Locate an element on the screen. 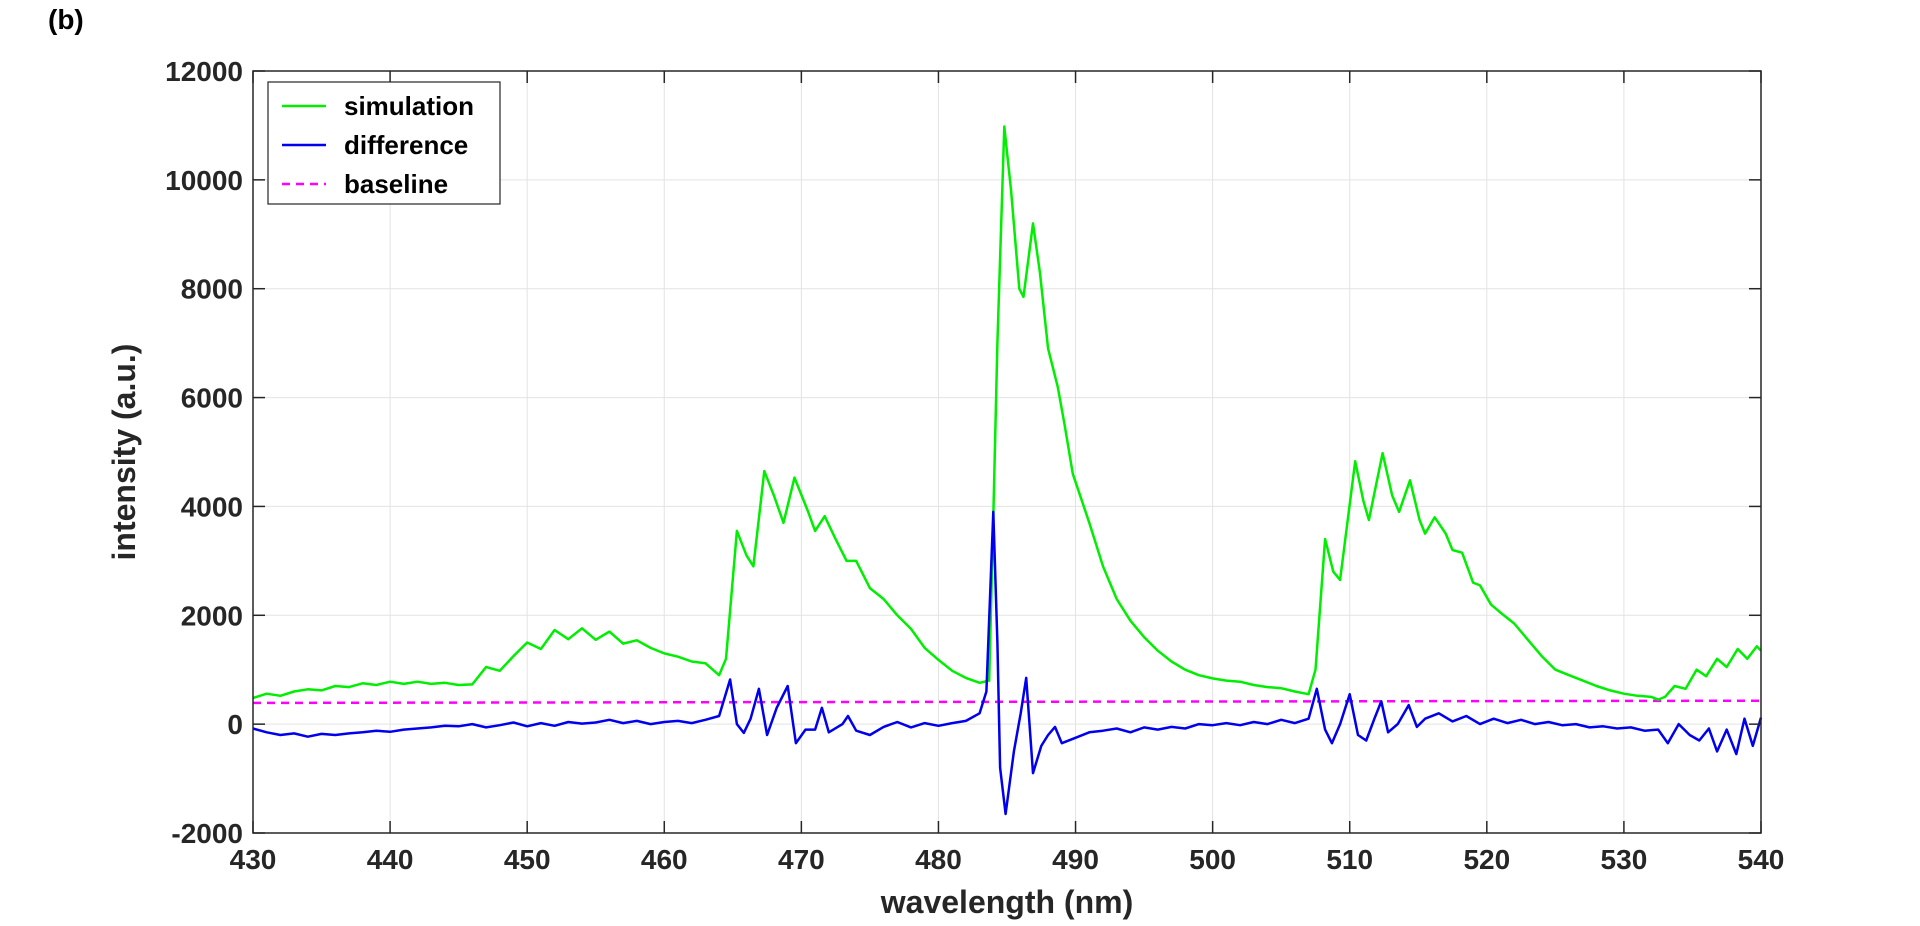 Image resolution: width=1920 pixels, height=926 pixels. y-tick-label: 8000 is located at coordinates (212, 289).